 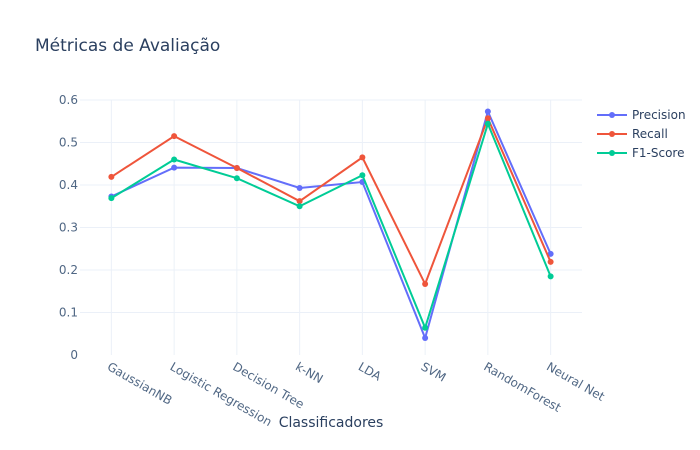 I want to click on legend: Precision Recall F1-Score, so click(x=641, y=134).